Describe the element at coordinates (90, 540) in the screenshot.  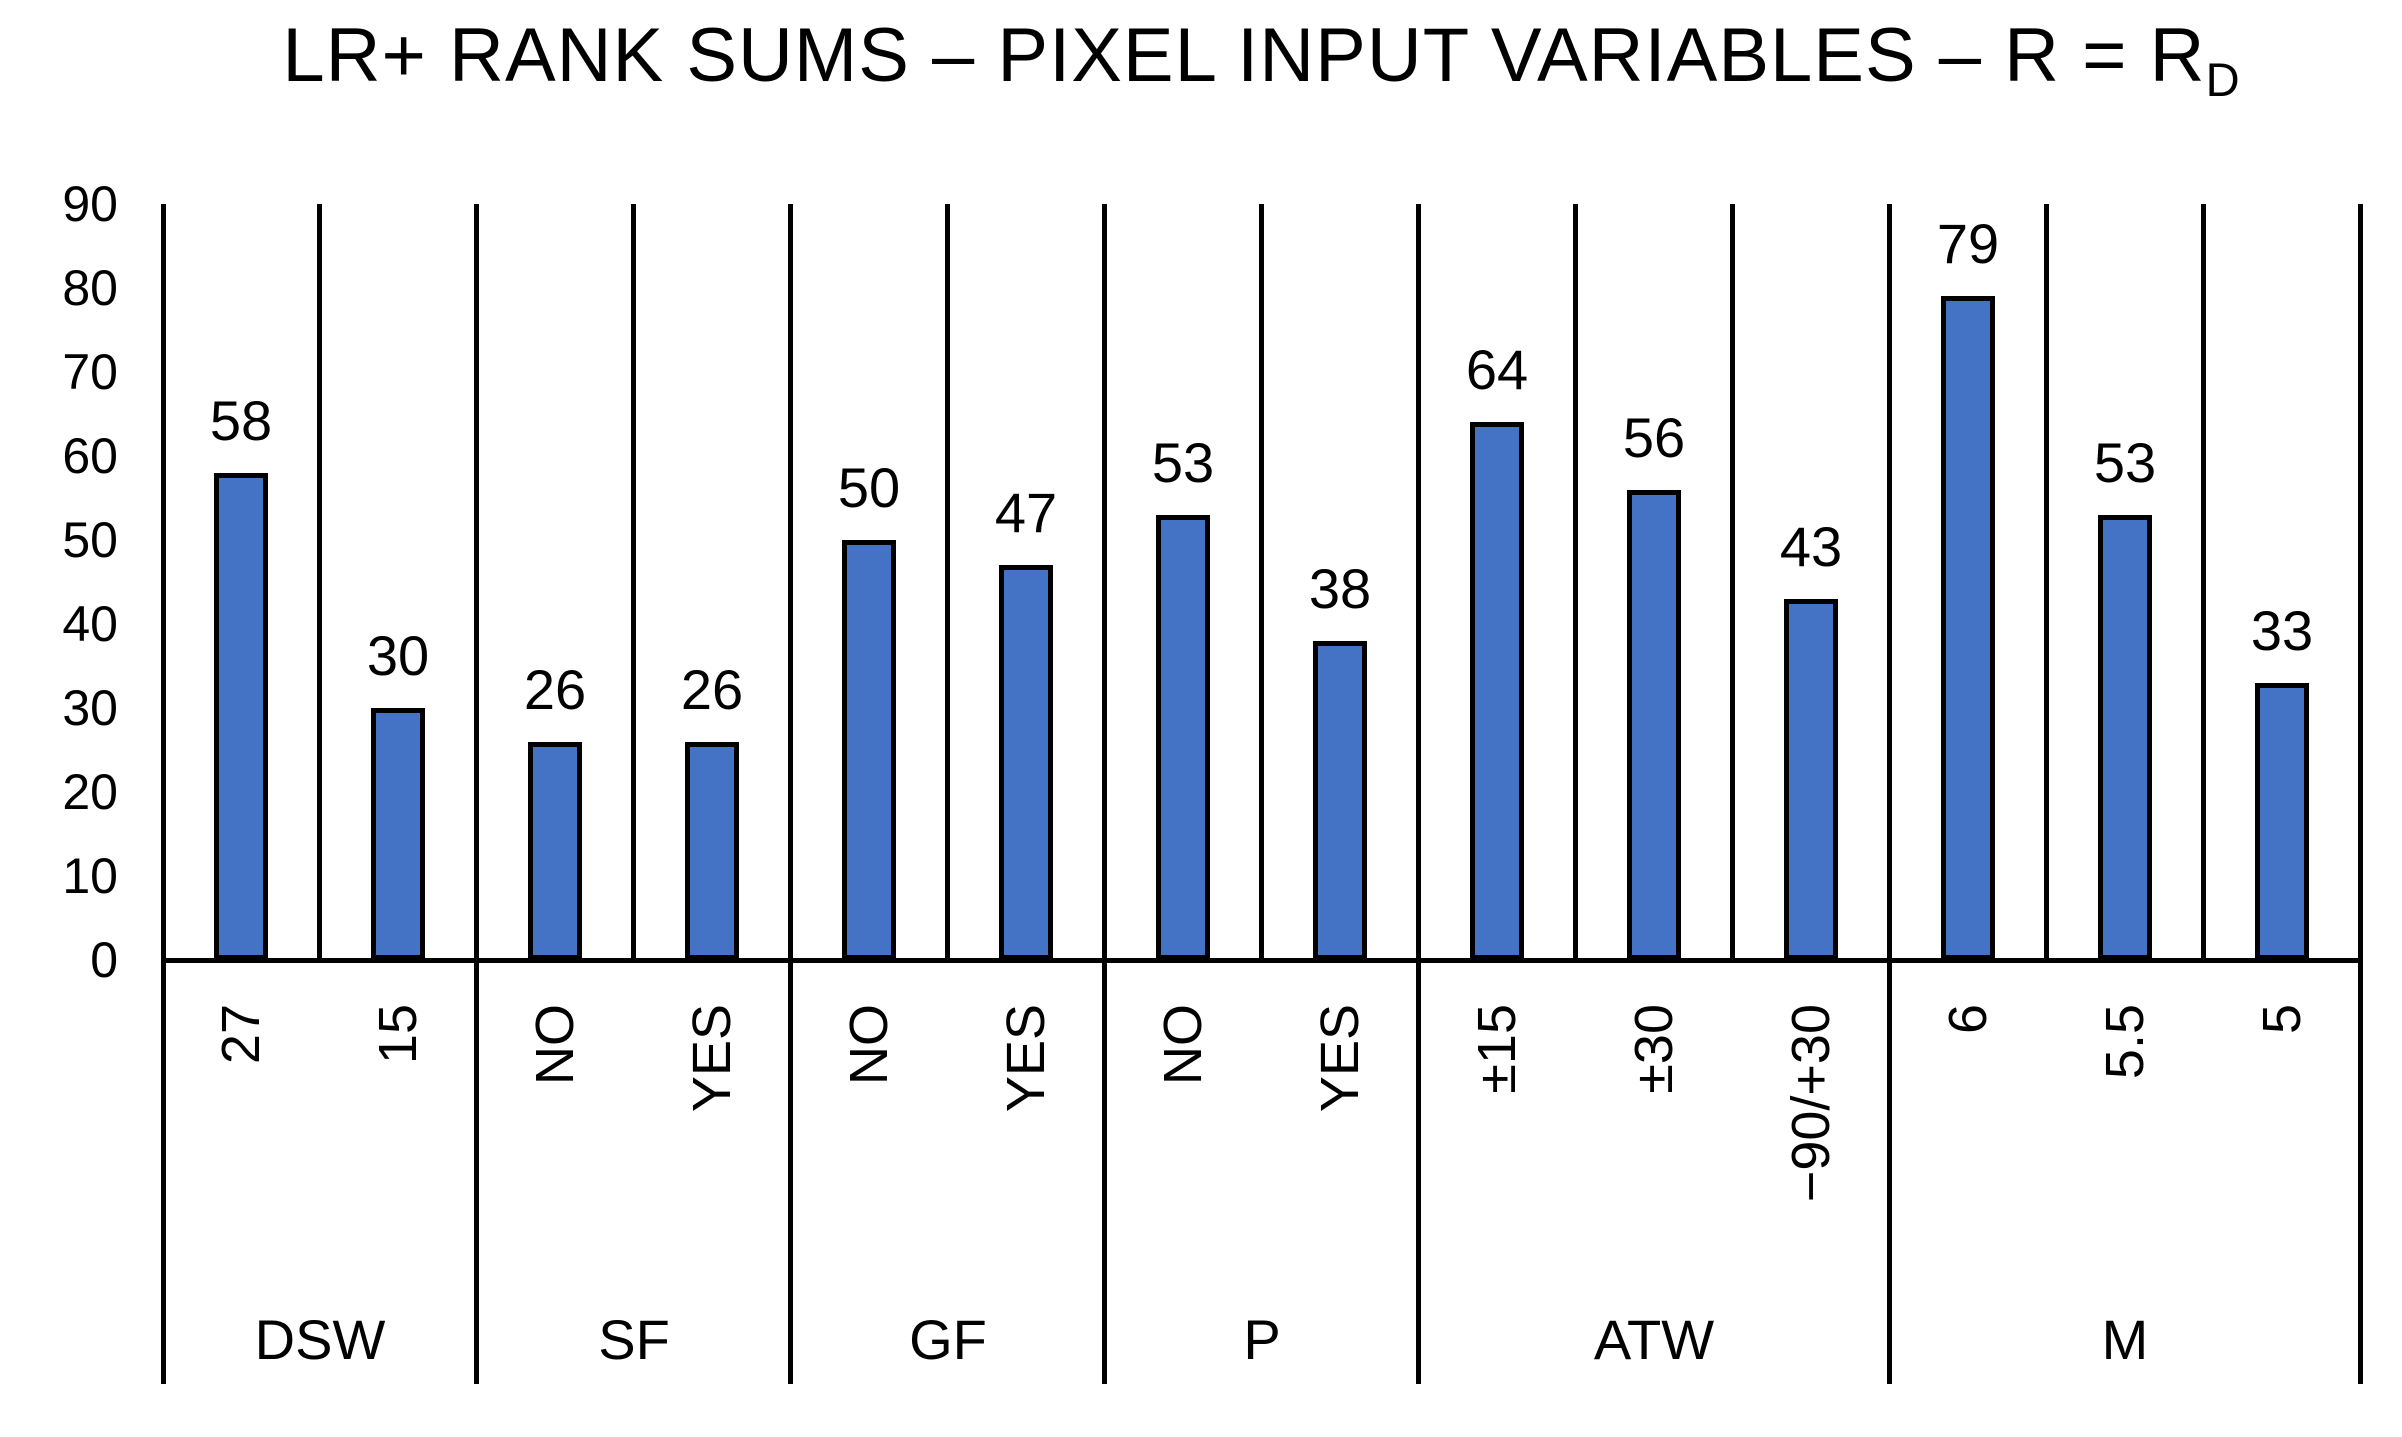
I see `y-axis-tick-label: 50` at that location.